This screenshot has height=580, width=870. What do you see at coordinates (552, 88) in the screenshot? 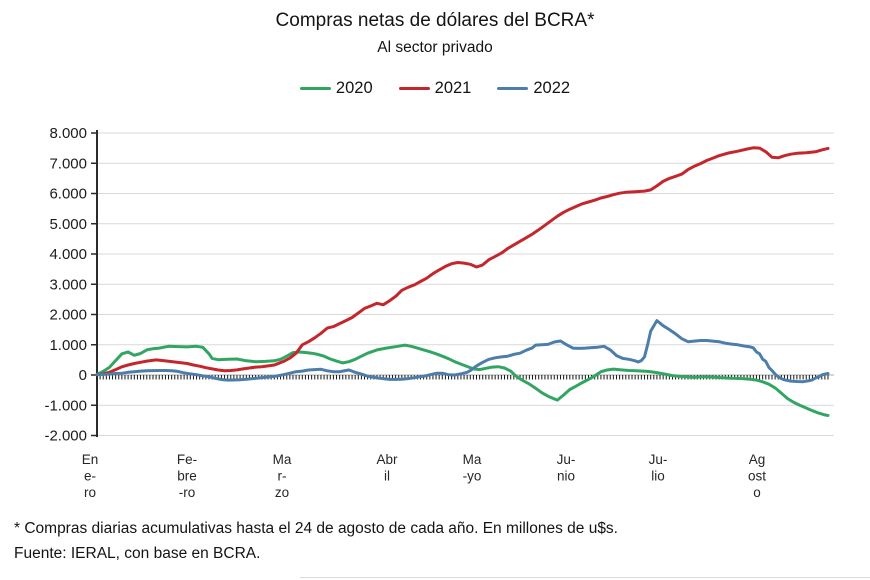
I see `legend-label-2022: 2022` at bounding box center [552, 88].